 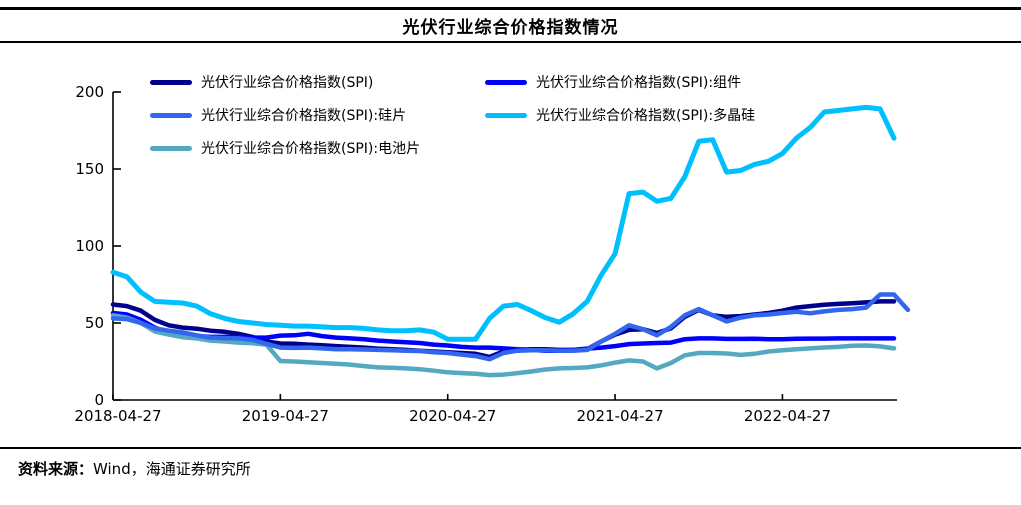 I want to click on title-divider, so click(x=510, y=42).